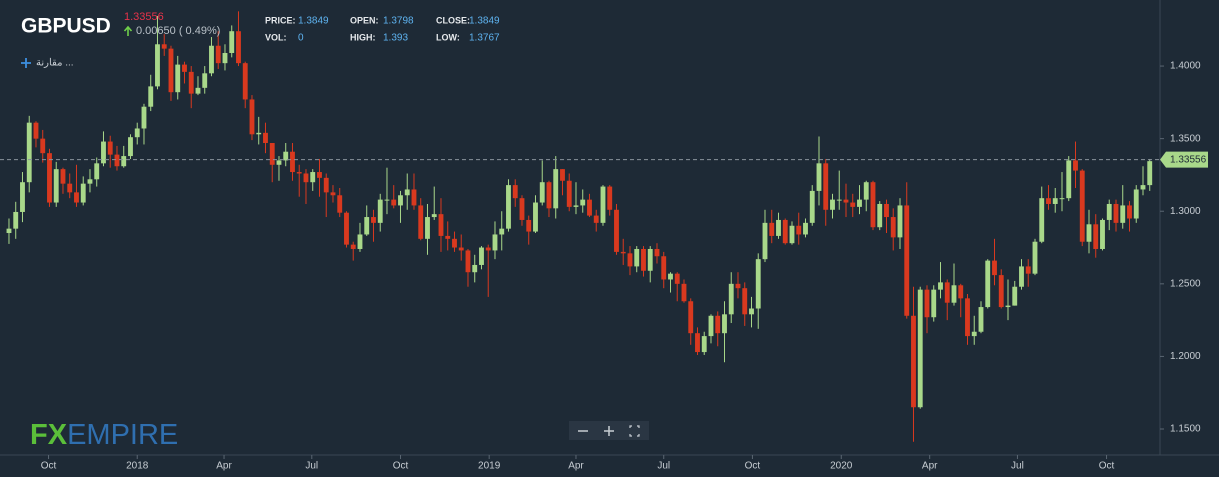  I want to click on last-price-label: 1.33556, so click(1188, 159).